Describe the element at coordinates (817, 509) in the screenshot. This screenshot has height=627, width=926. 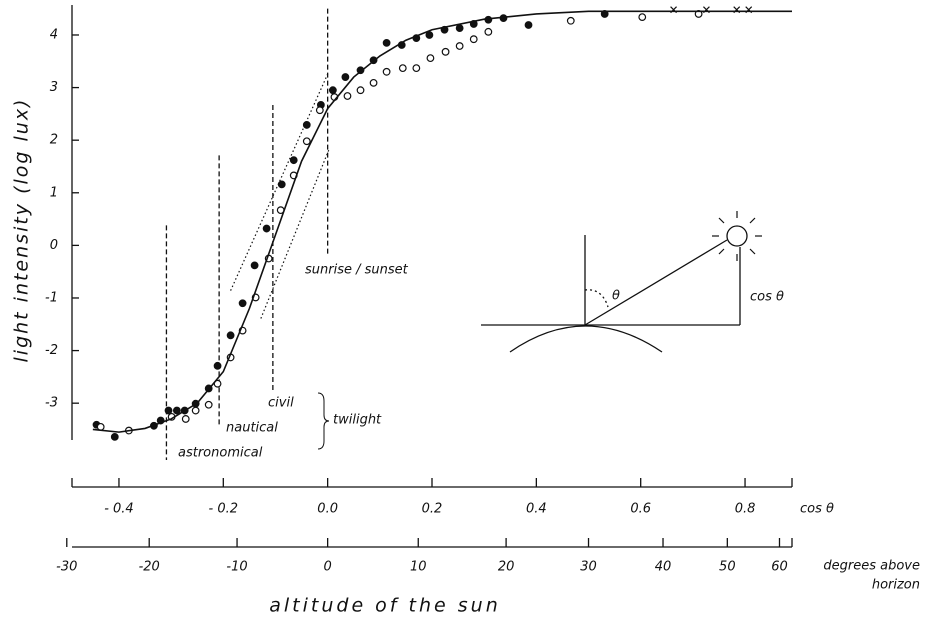
I see `x-axis-name: cos θ` at that location.